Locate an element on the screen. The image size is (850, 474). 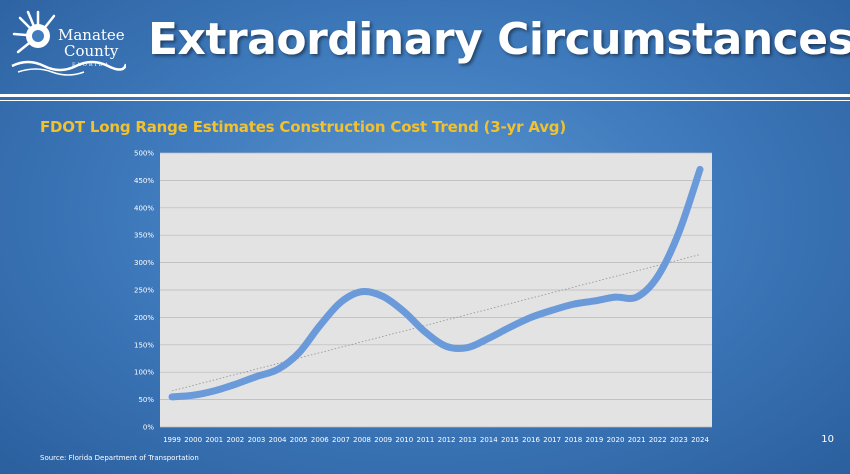
logo-text-county: County is located at coordinates (91, 51).